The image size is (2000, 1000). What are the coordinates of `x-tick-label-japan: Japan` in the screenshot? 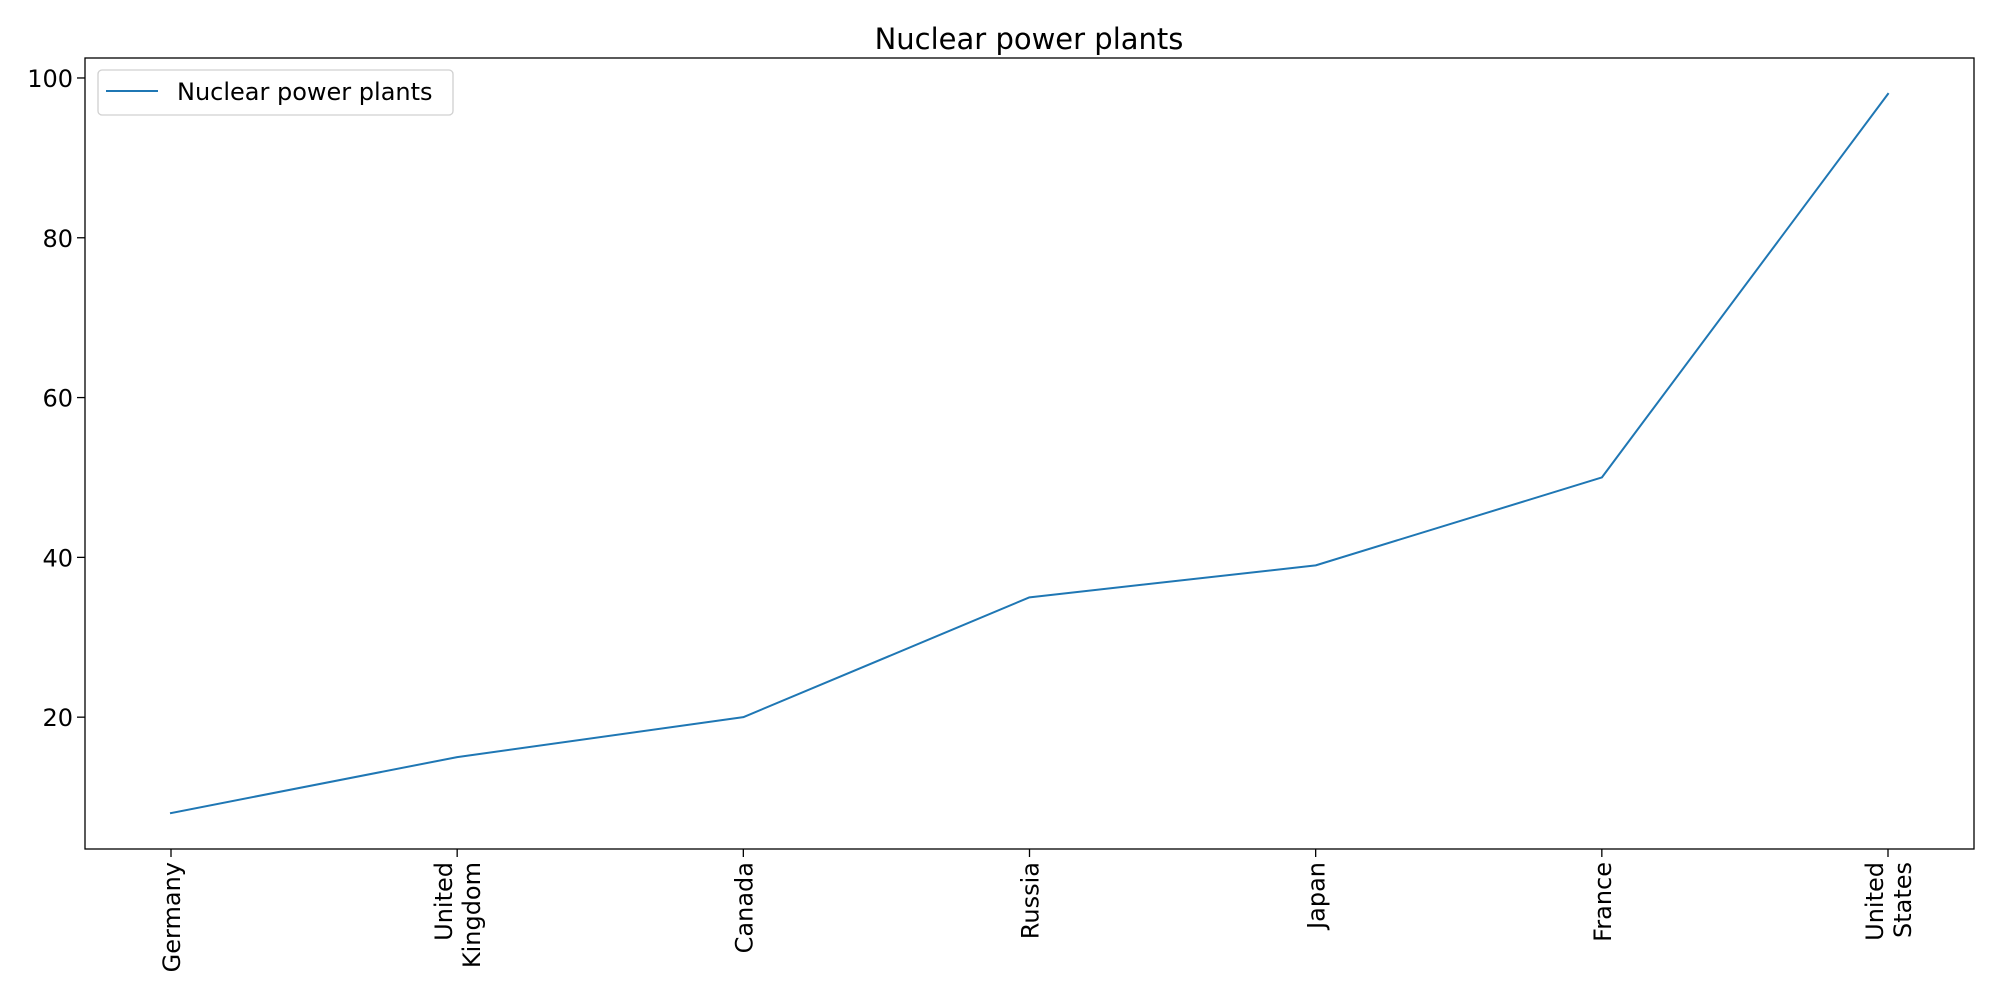 It's located at (1317, 896).